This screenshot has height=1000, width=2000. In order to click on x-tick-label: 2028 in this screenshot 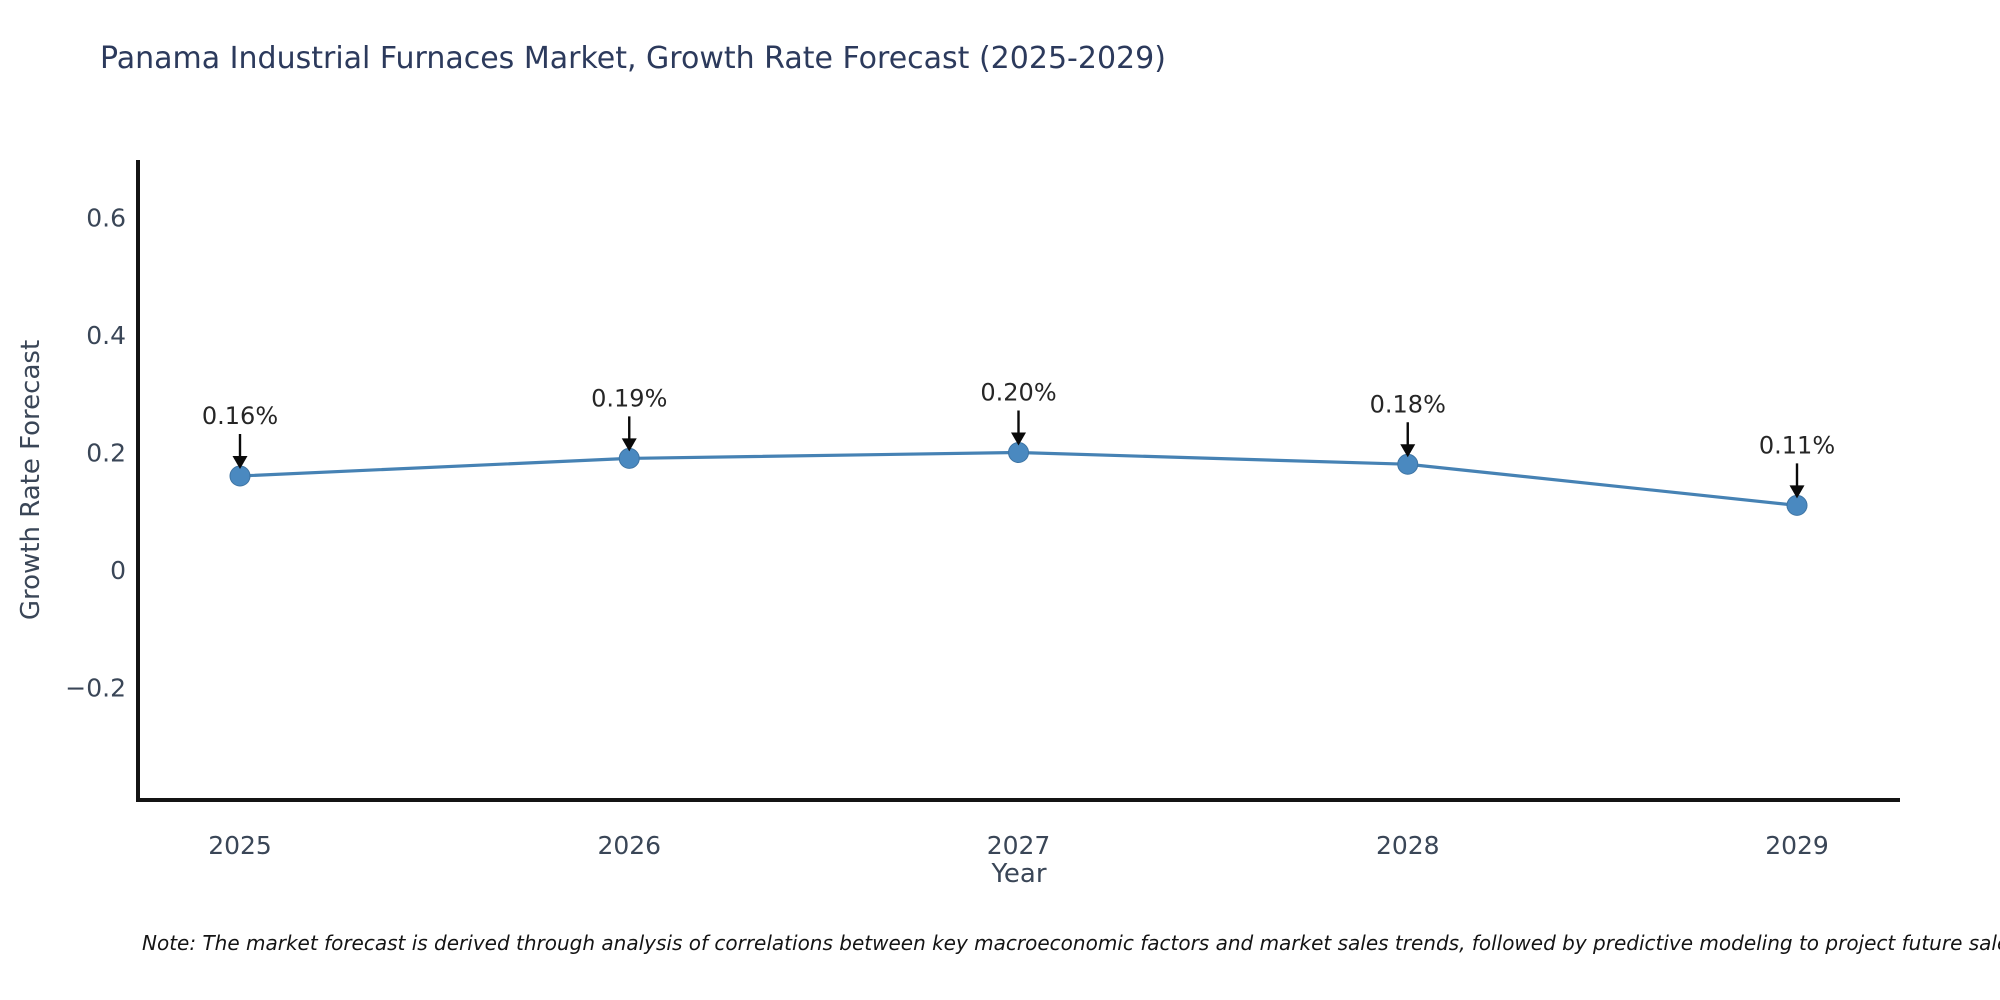, I will do `click(1408, 845)`.